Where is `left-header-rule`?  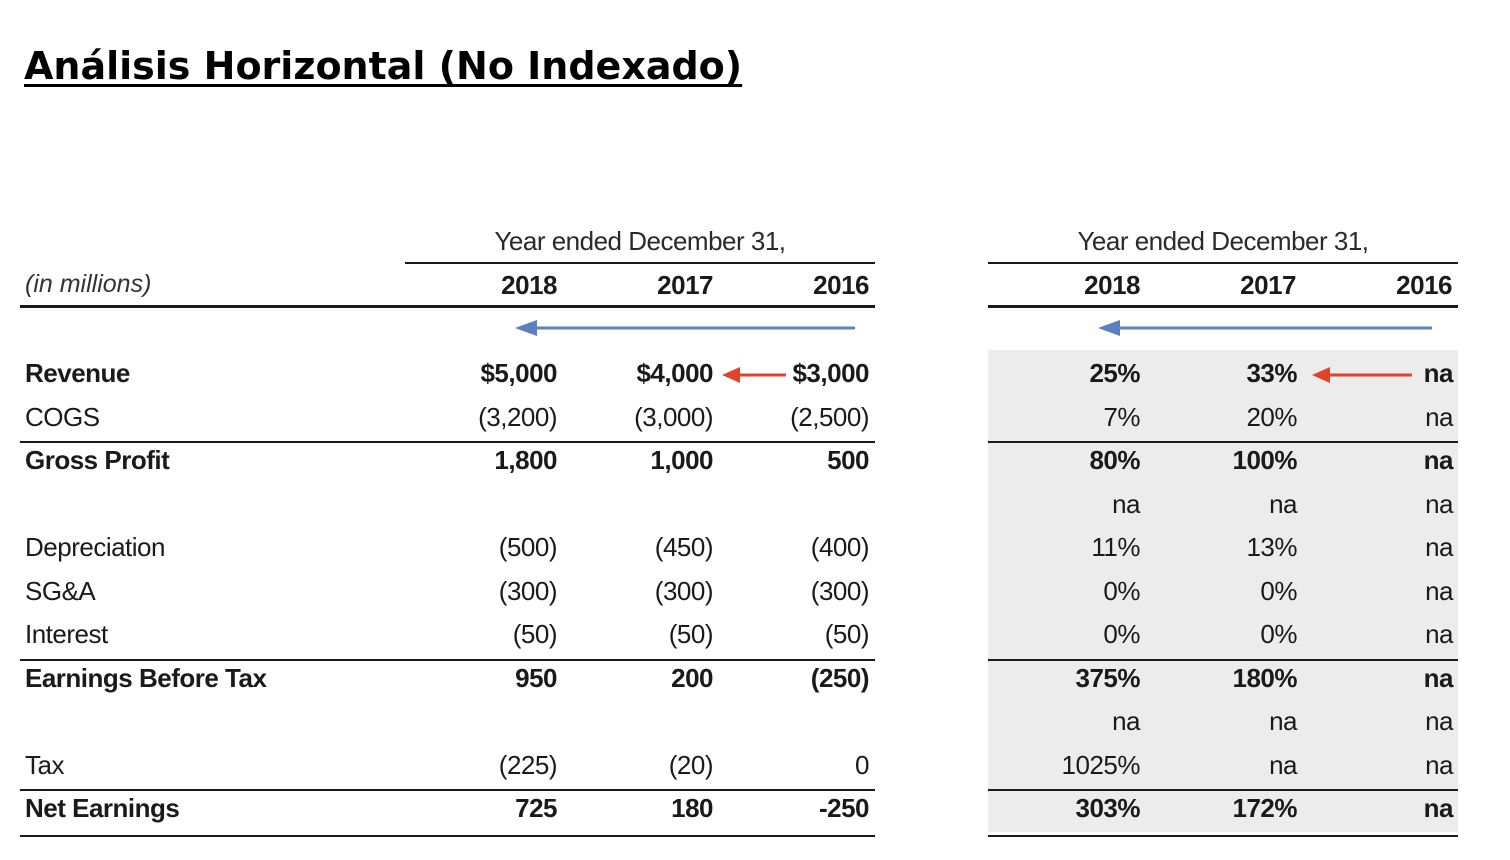 left-header-rule is located at coordinates (640, 263).